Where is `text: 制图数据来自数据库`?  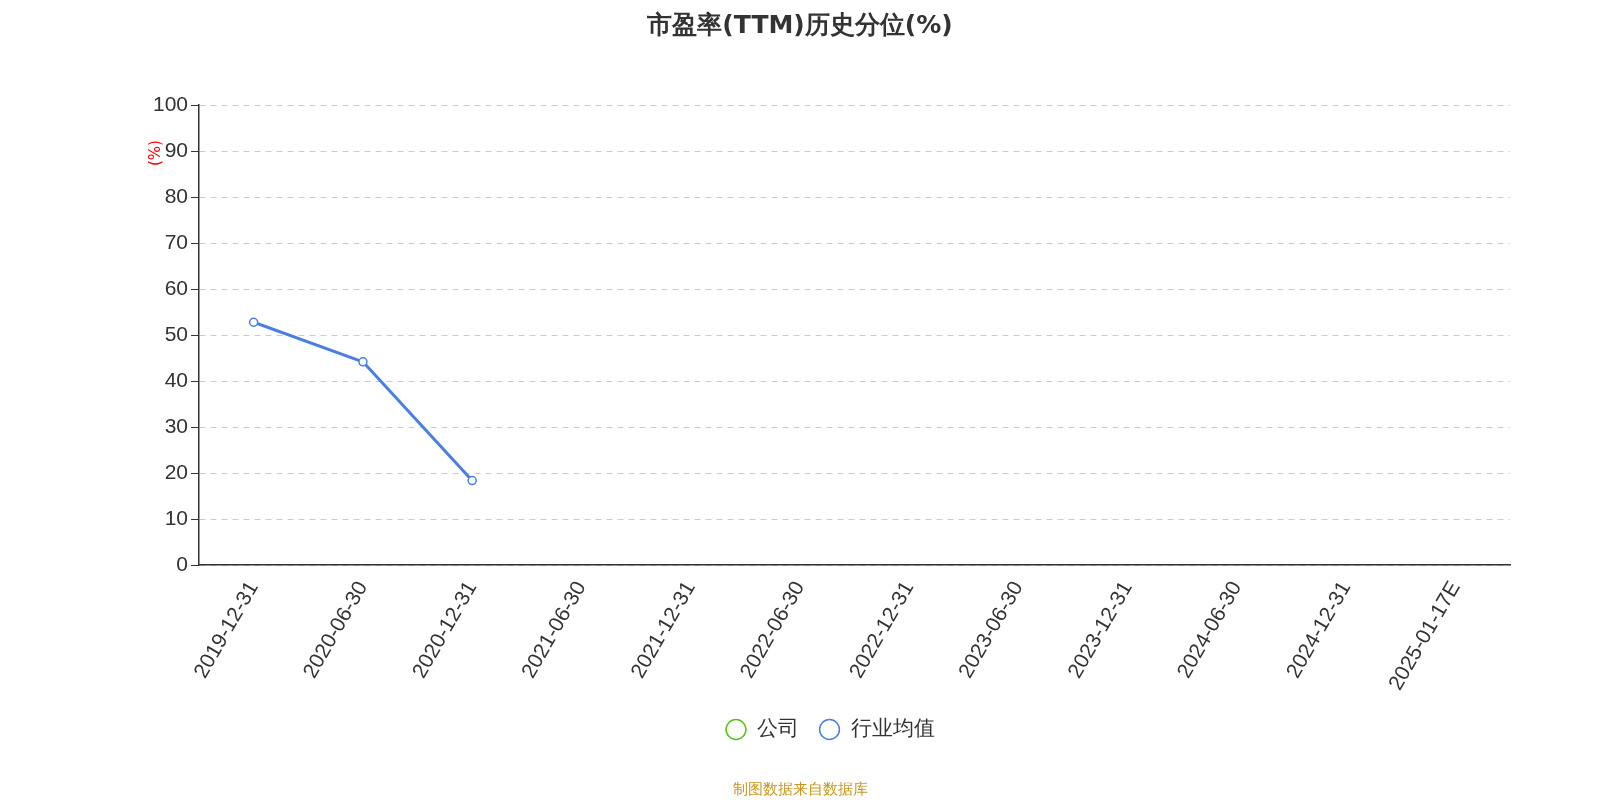 text: 制图数据来自数据库 is located at coordinates (800, 789).